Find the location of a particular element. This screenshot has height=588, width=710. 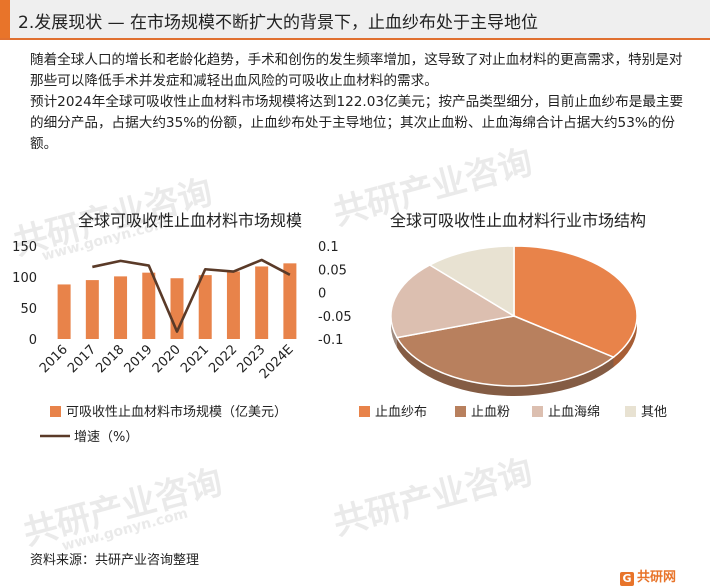

section-header: 2.发展现状 — 在市场规模不断扩大的背景下，止血纱布处于主导地位 is located at coordinates (355, 20).